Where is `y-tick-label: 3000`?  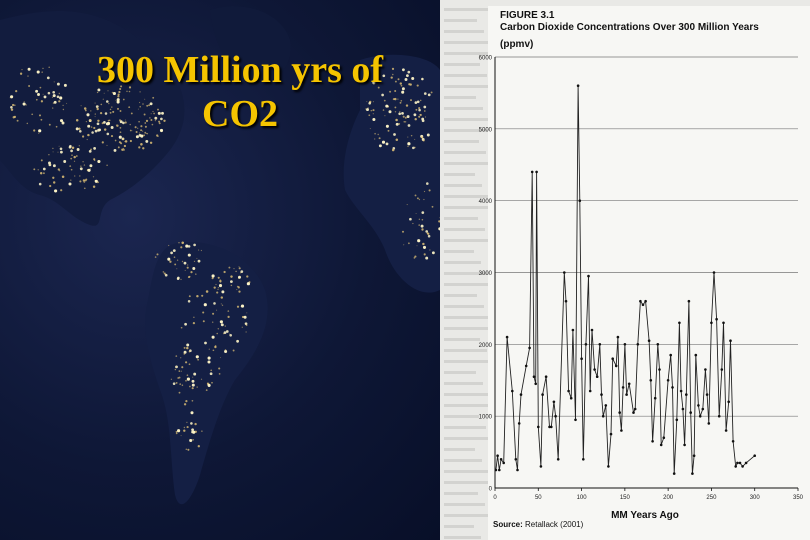 y-tick-label: 3000 is located at coordinates (486, 274).